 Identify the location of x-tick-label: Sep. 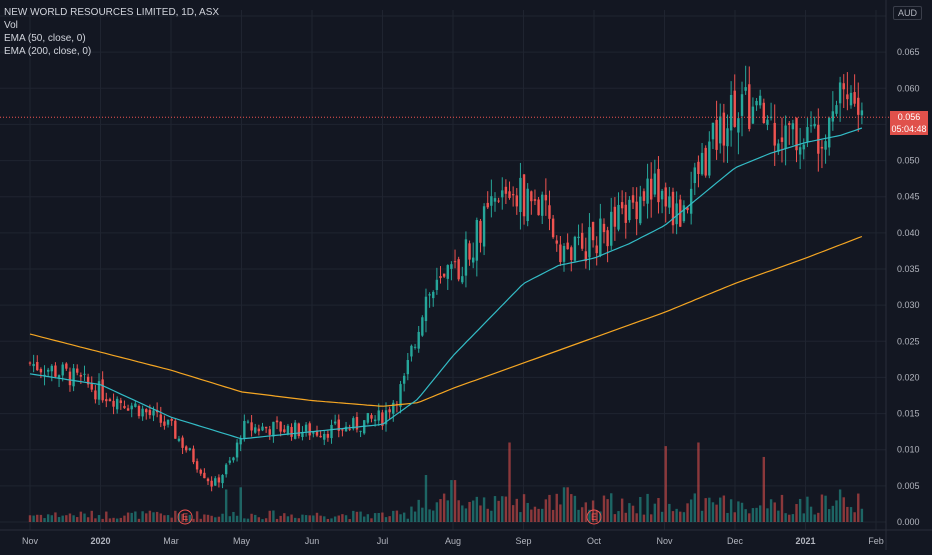
(523, 541).